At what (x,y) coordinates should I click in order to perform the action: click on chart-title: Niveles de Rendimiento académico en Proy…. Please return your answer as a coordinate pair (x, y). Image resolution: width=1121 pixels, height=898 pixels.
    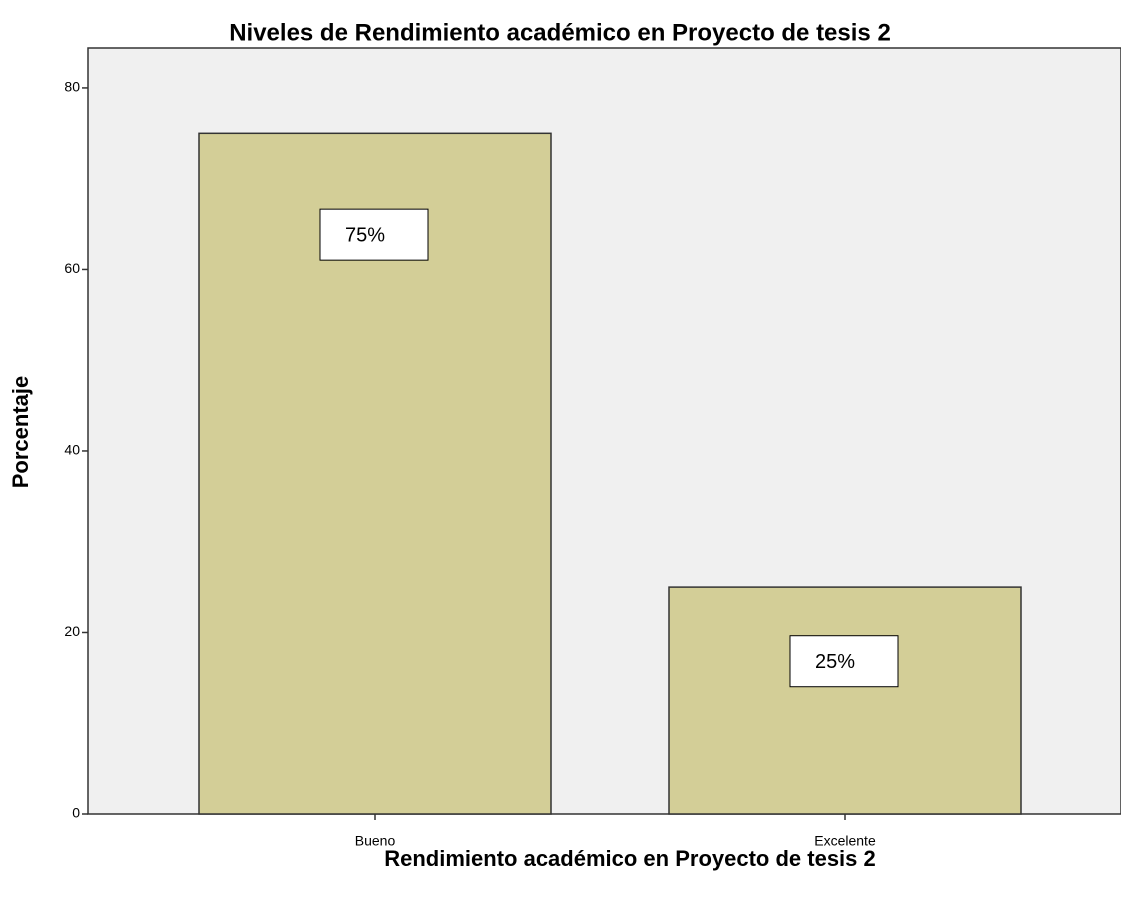
    Looking at the image, I should click on (560, 32).